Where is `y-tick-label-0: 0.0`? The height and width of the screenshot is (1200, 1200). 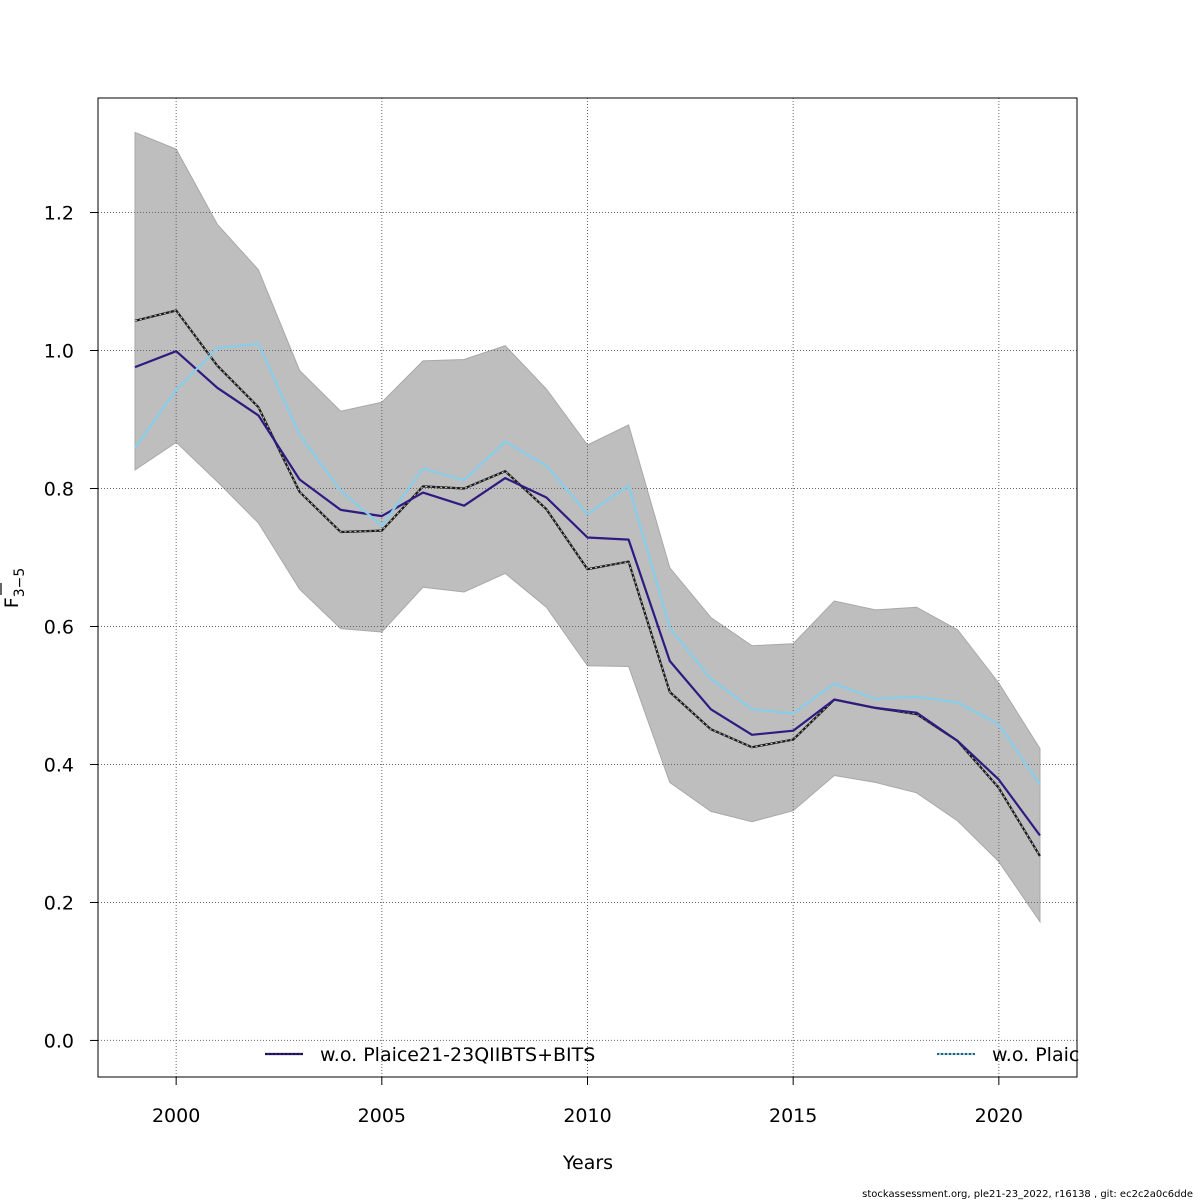
y-tick-label-0: 0.0 is located at coordinates (59, 1041).